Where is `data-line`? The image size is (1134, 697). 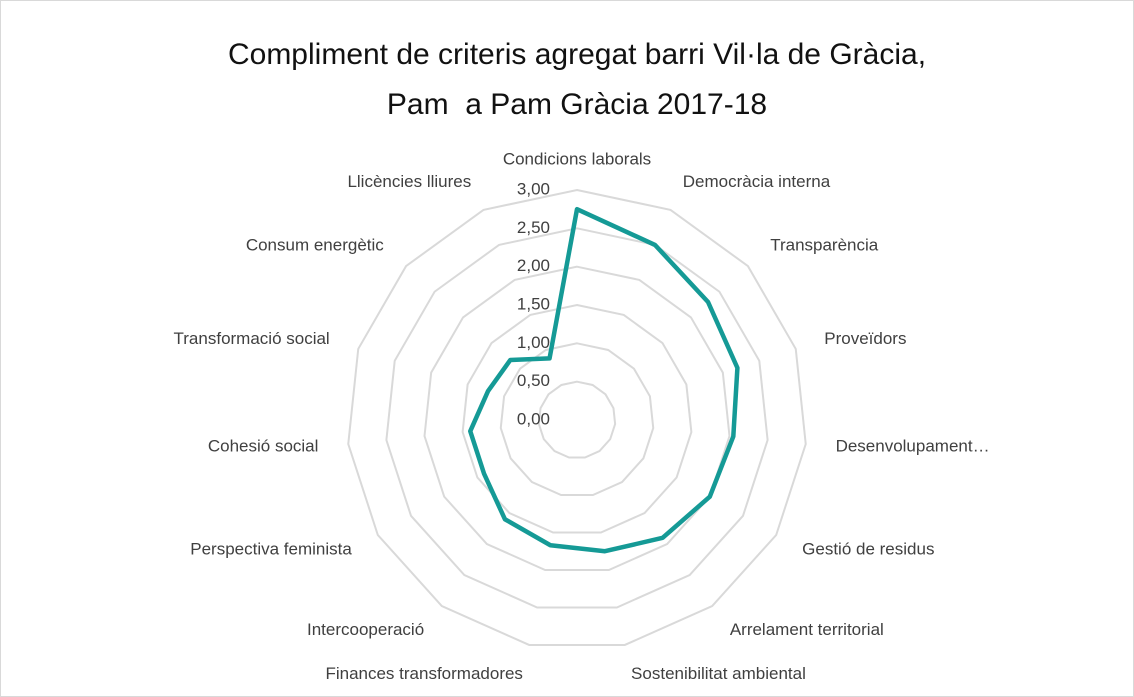
data-line is located at coordinates (604, 380).